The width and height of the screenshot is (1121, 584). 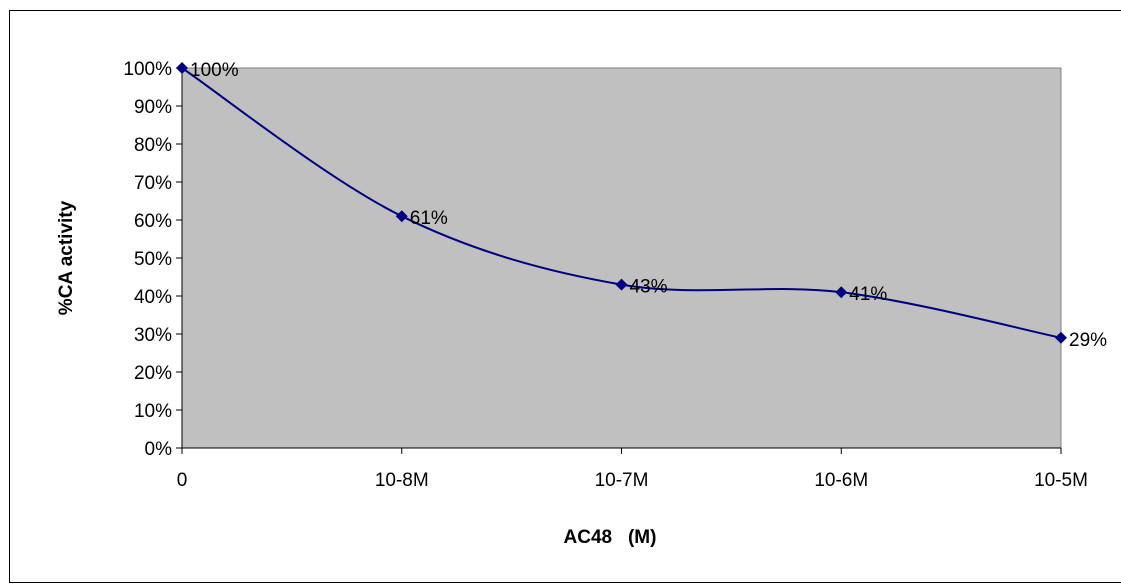 I want to click on y-tick-label: 70%, so click(x=153, y=183).